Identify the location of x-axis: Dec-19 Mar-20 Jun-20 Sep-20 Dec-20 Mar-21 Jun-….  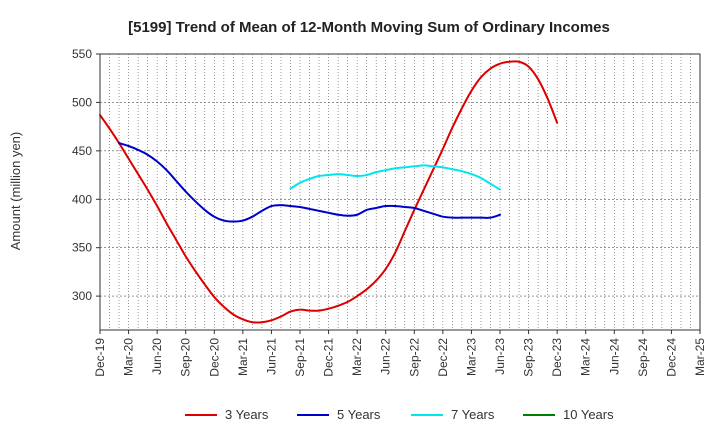
(400, 353).